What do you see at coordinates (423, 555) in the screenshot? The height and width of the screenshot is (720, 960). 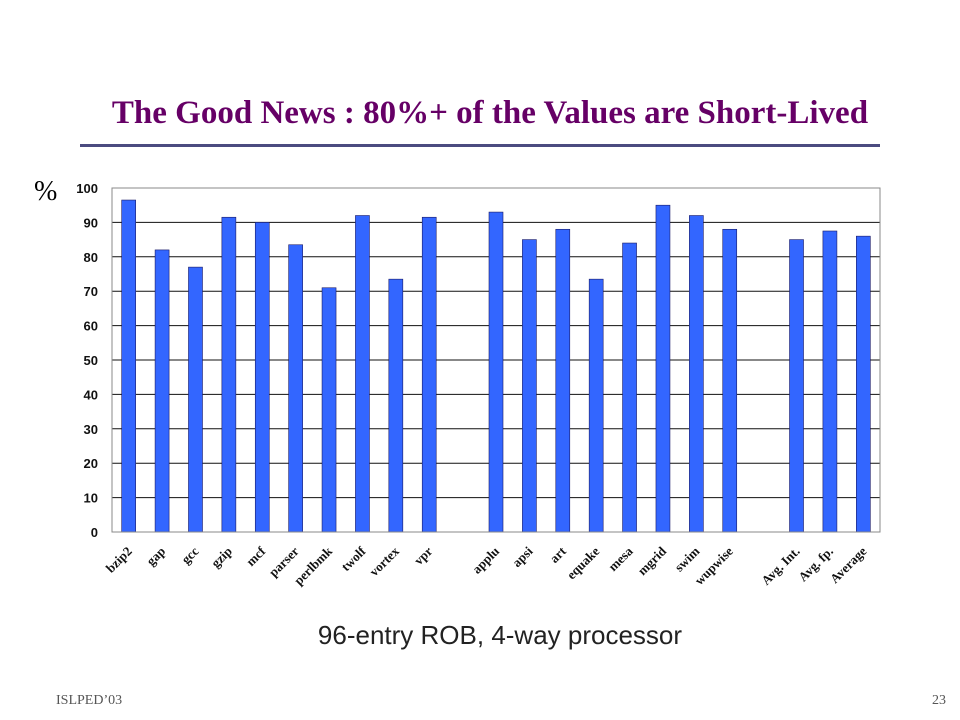 I see `x-tick-label: vpr` at bounding box center [423, 555].